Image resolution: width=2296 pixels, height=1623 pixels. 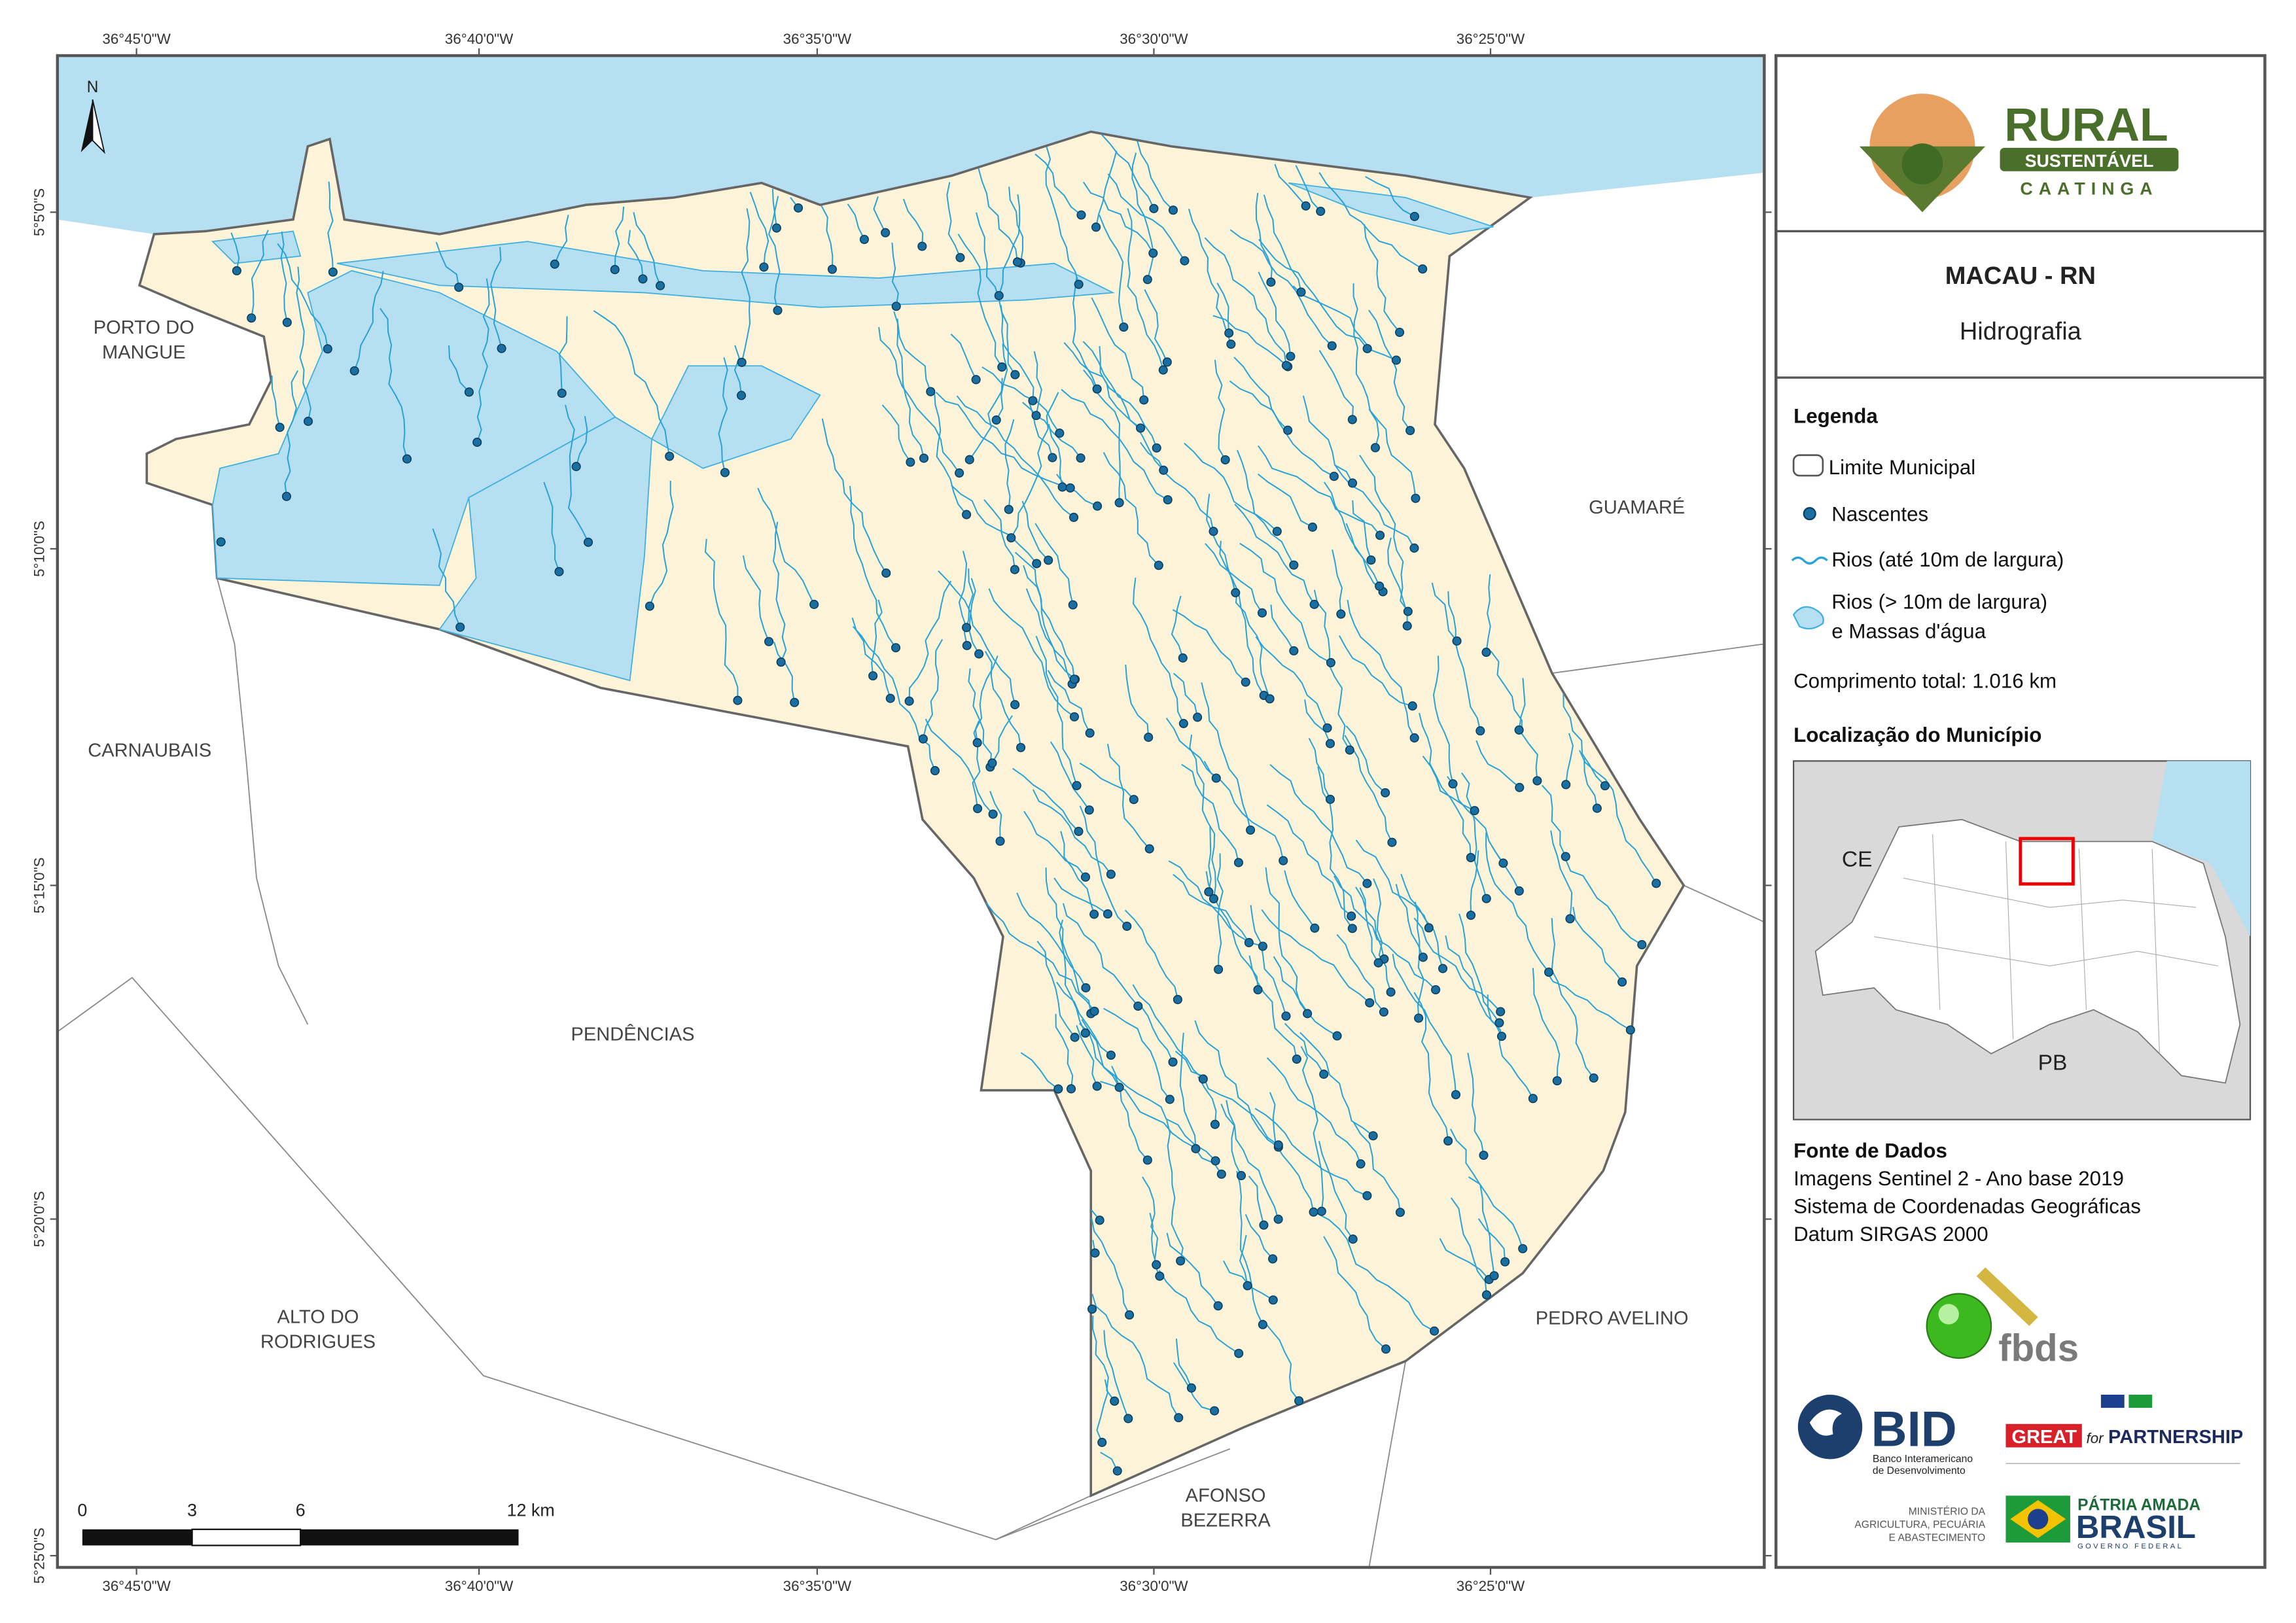 I want to click on map-title: MACAU - RN, so click(x=2020, y=276).